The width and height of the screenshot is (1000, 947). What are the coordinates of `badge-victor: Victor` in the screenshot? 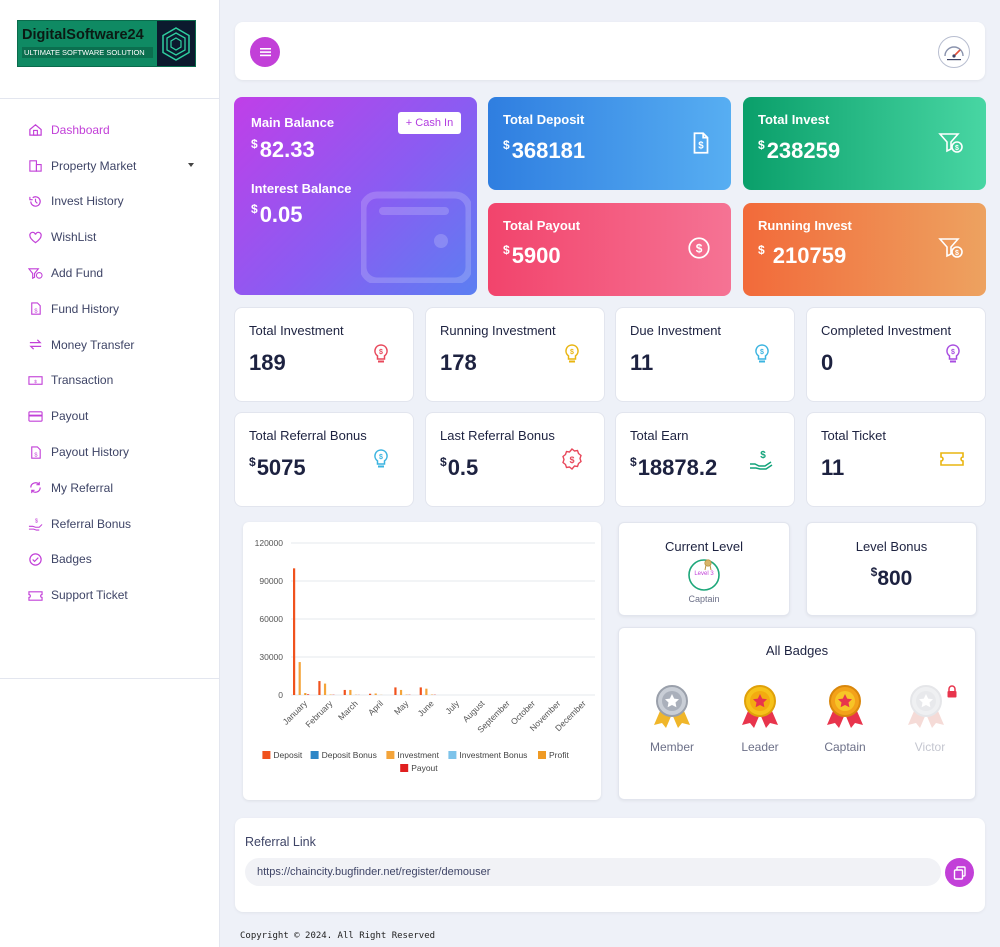 It's located at (930, 718).